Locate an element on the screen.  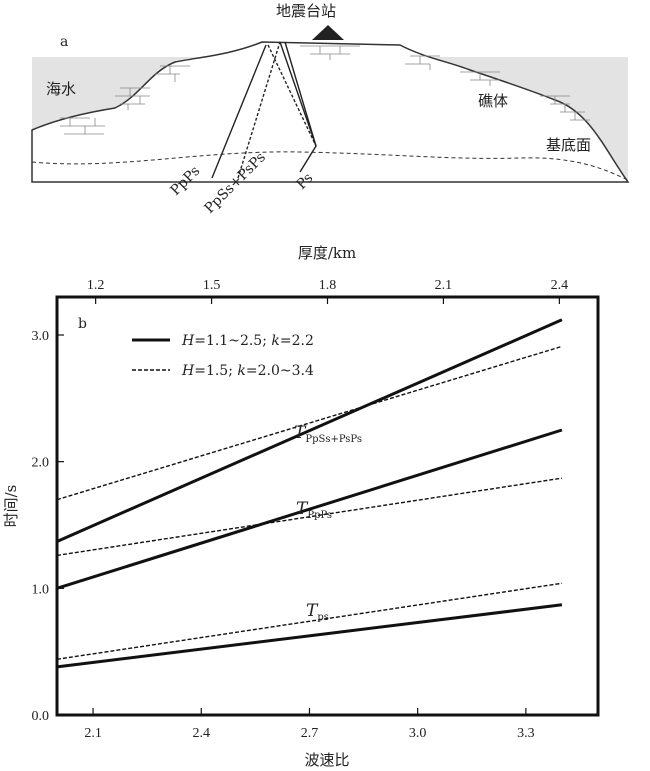
top-x-tick-label: 1.8 is located at coordinates (328, 285).